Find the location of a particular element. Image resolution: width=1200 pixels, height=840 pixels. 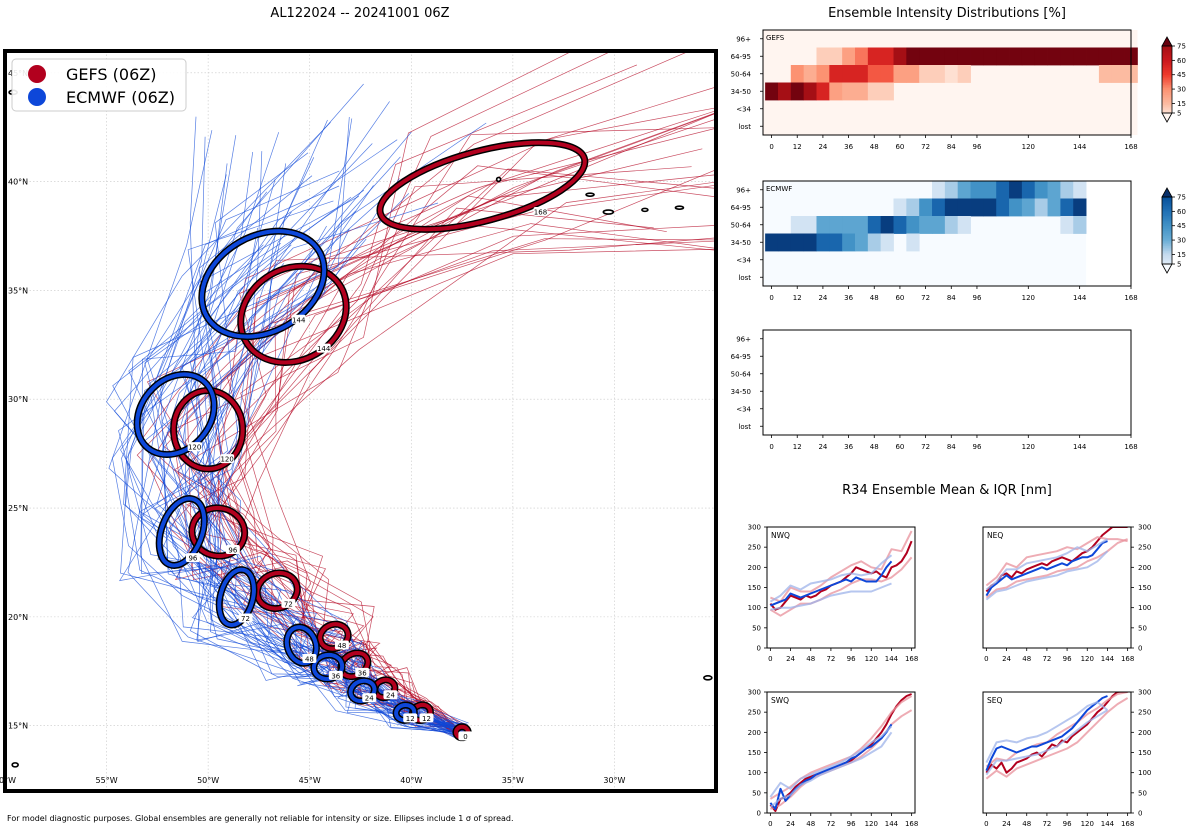

heatmap-xtick-label: 36 is located at coordinates (848, 147).